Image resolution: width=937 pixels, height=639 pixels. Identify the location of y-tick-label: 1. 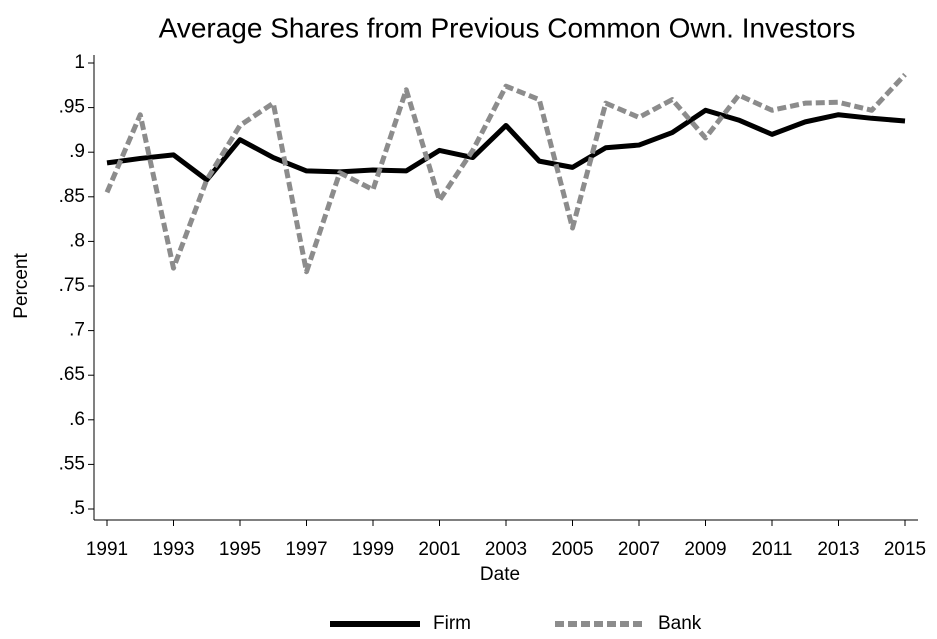
(79, 62).